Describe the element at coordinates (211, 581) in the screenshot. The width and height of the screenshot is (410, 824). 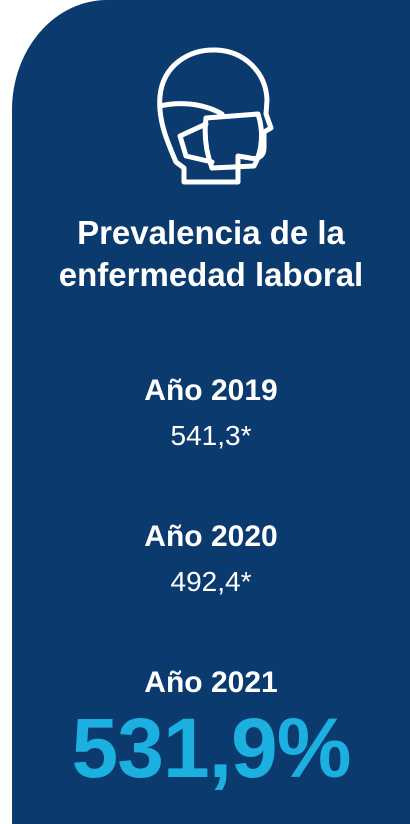
I see `year-value: 492,4*` at that location.